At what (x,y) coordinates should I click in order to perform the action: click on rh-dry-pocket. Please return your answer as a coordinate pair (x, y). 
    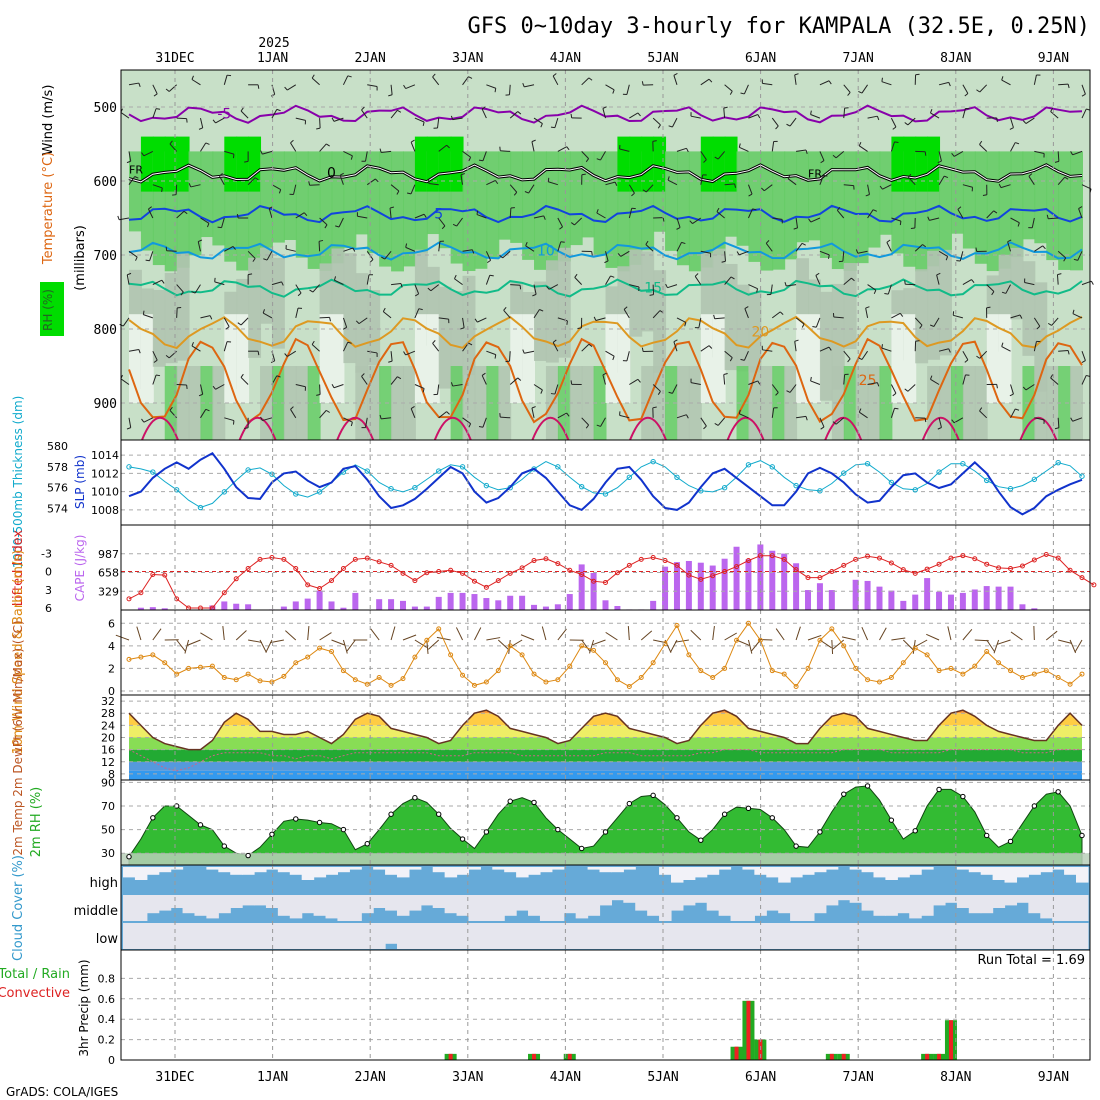
    Looking at the image, I should click on (147, 358).